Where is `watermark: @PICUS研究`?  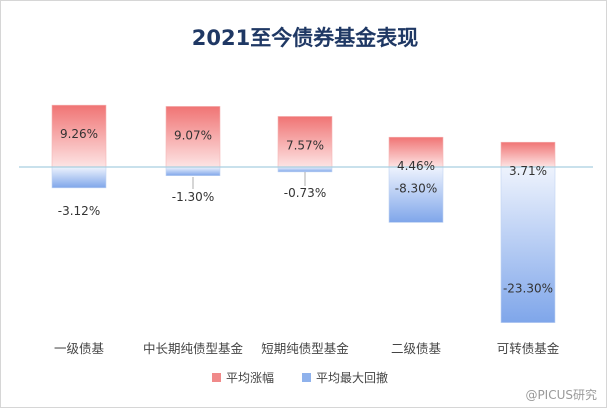 watermark: @PICUS研究 is located at coordinates (561, 394).